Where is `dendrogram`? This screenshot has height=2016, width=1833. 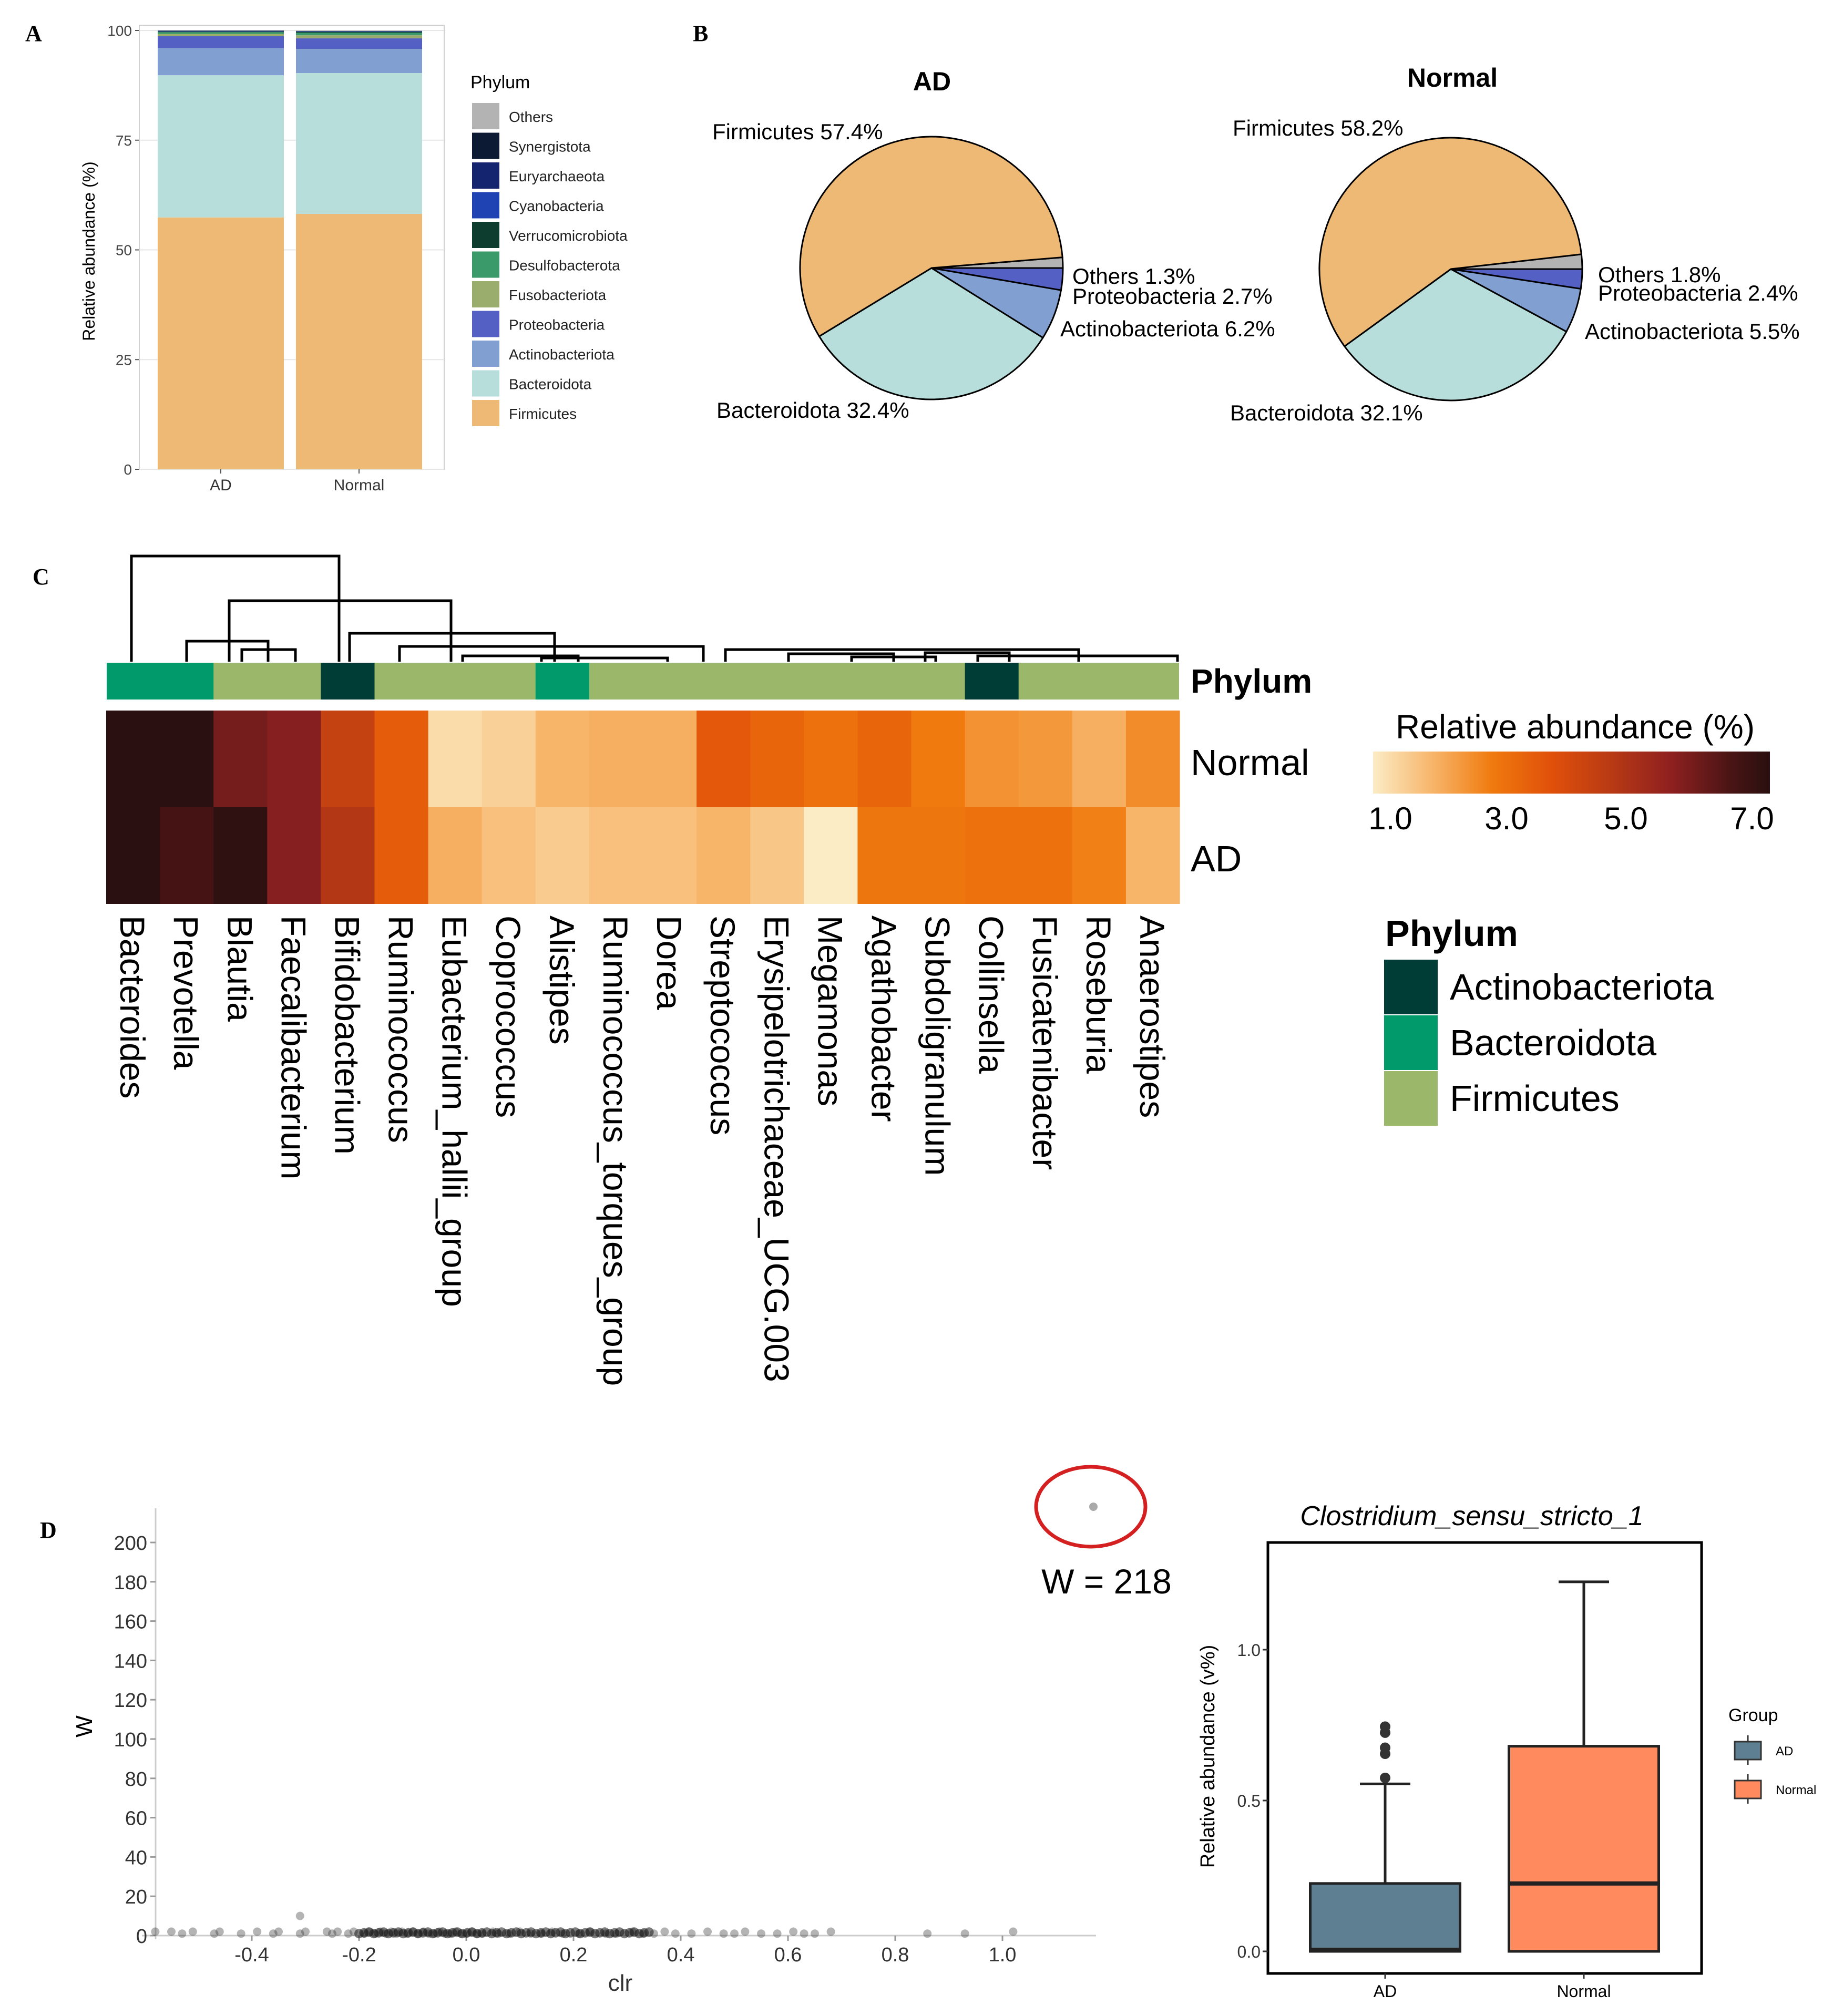 dendrogram is located at coordinates (654, 608).